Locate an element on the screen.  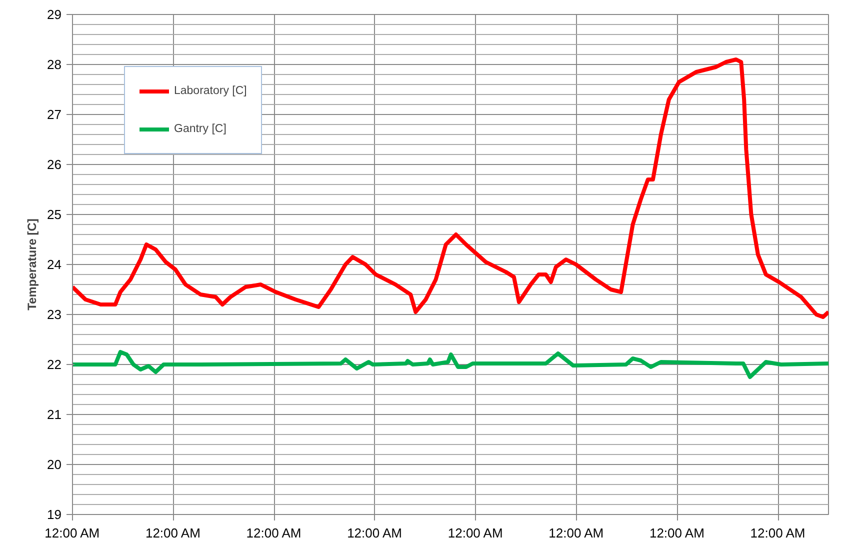
y-tick-label: 29 is located at coordinates (54, 14).